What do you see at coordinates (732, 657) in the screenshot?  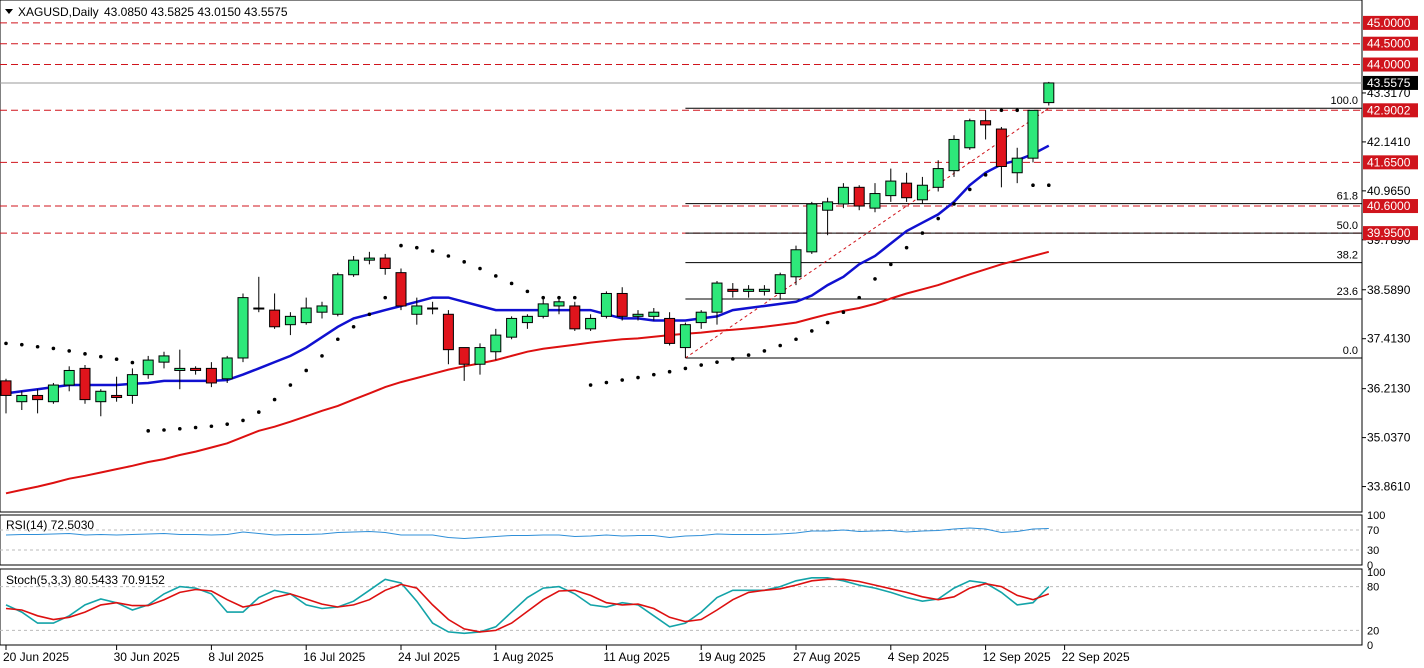 I see `time-tick-label: 19 Aug 2025` at bounding box center [732, 657].